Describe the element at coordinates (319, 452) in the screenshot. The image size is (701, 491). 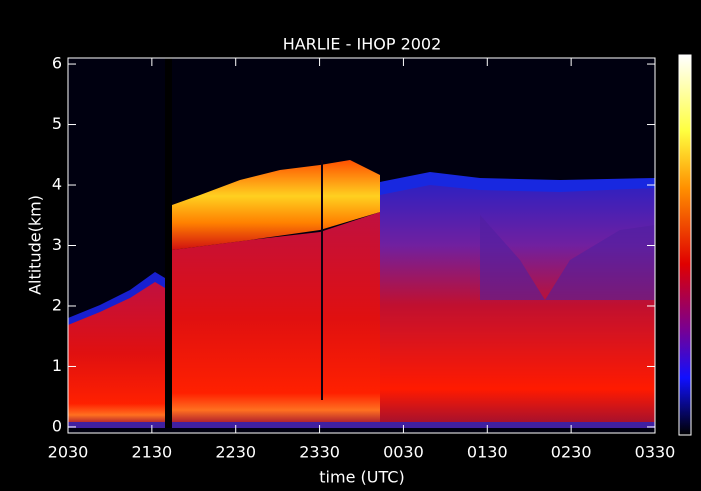
I see `x-tick-label: 2330` at that location.